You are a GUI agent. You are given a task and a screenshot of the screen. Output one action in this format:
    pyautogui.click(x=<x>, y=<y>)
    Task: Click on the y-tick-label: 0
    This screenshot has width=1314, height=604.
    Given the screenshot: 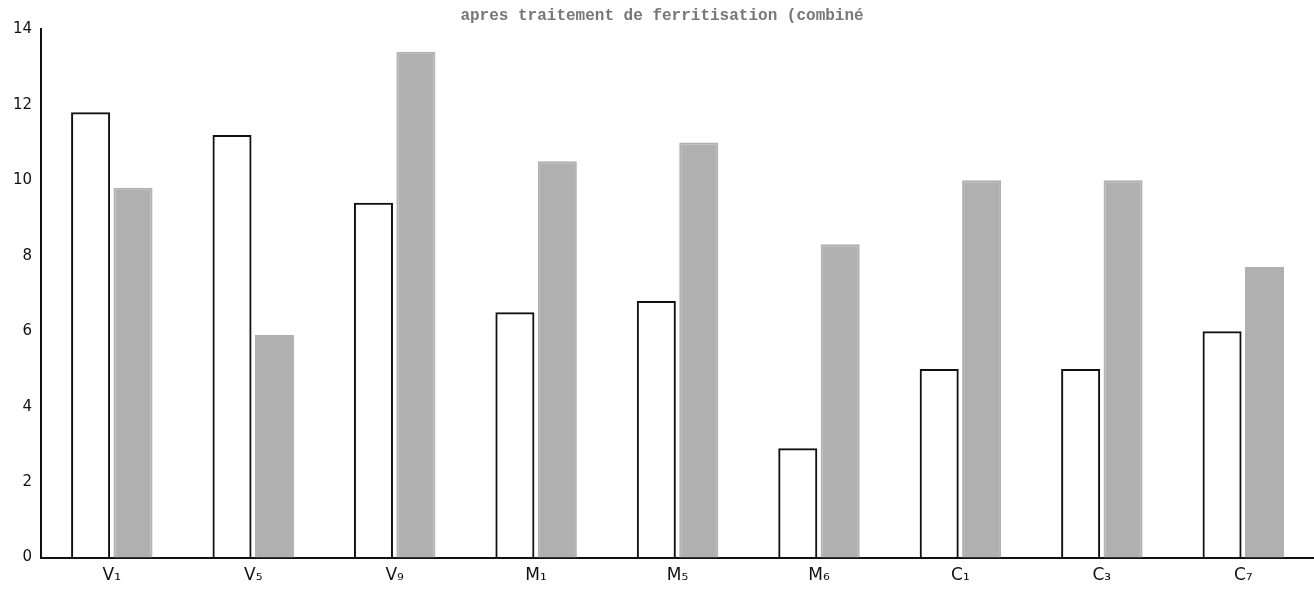 What is the action you would take?
    pyautogui.click(x=27, y=556)
    